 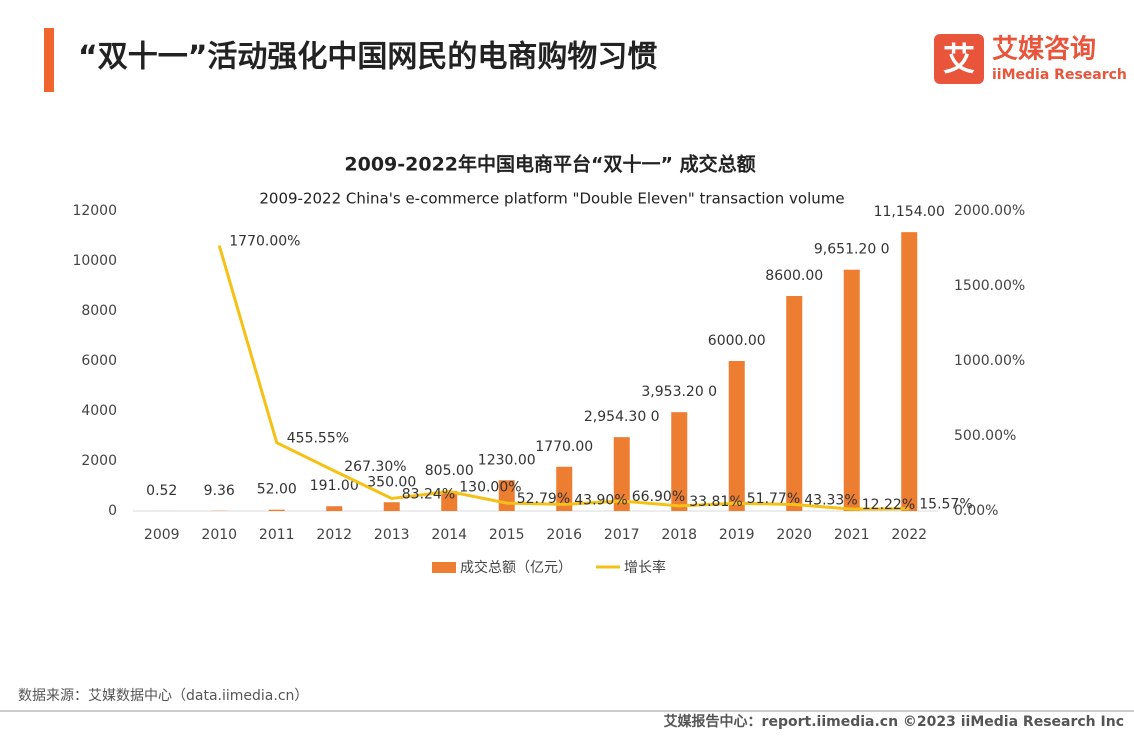 I want to click on x-tick-label: 2010, so click(x=219, y=535).